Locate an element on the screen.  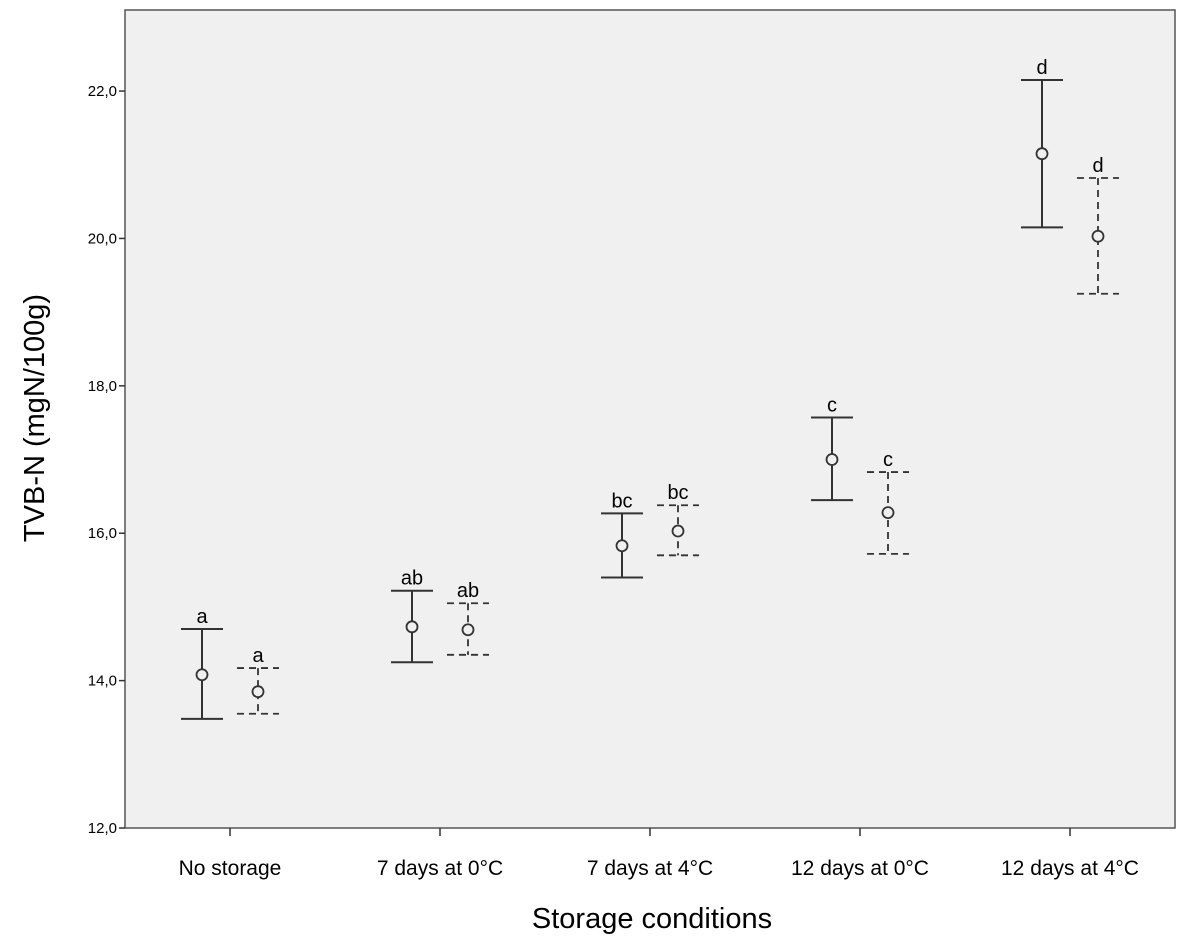
x-tick-label: No storage is located at coordinates (230, 868).